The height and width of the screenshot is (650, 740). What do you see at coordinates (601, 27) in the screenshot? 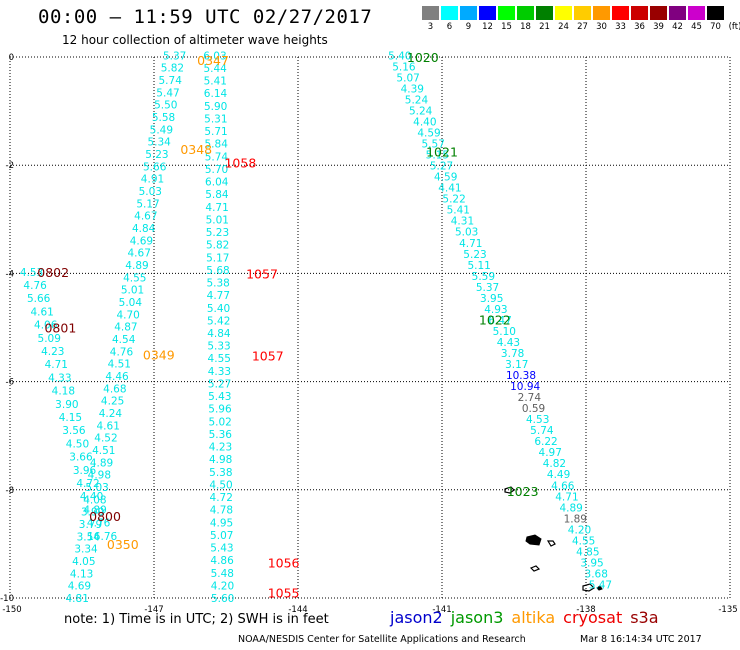
I see `colorbar-tick-label: 30` at bounding box center [601, 27].